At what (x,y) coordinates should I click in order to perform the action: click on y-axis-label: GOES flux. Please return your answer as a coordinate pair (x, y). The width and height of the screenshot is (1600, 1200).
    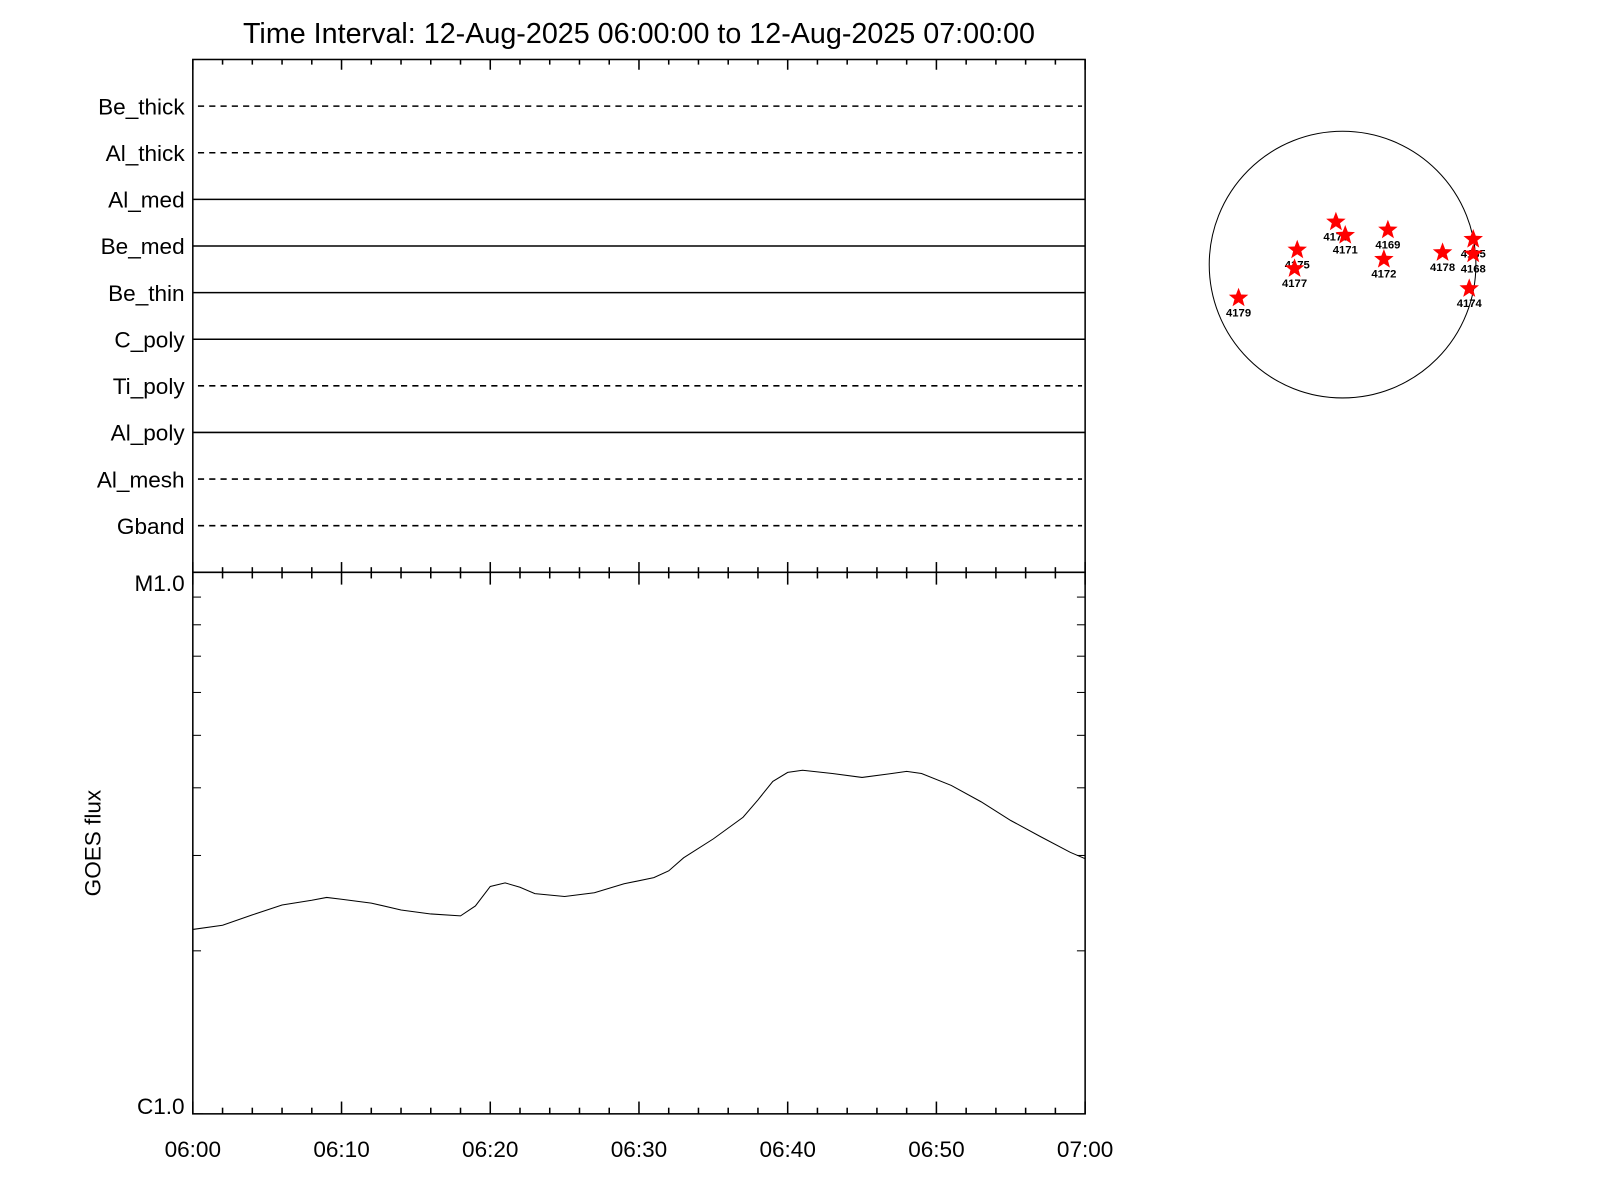
    Looking at the image, I should click on (93, 842).